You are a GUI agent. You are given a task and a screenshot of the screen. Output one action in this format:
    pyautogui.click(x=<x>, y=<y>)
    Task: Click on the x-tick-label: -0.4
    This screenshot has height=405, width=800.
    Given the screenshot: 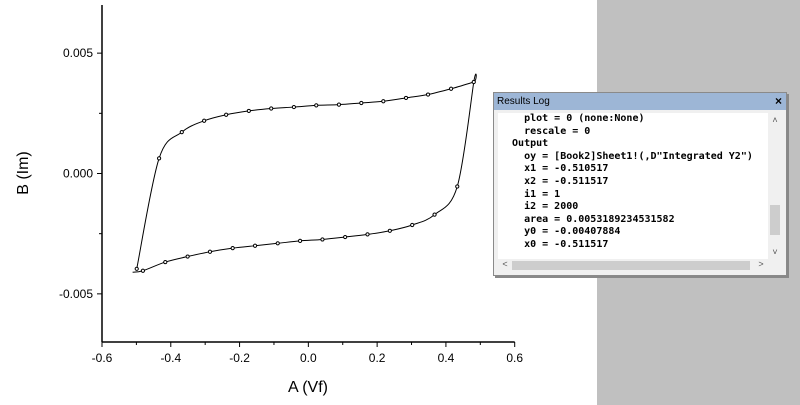 What is the action you would take?
    pyautogui.click(x=170, y=358)
    